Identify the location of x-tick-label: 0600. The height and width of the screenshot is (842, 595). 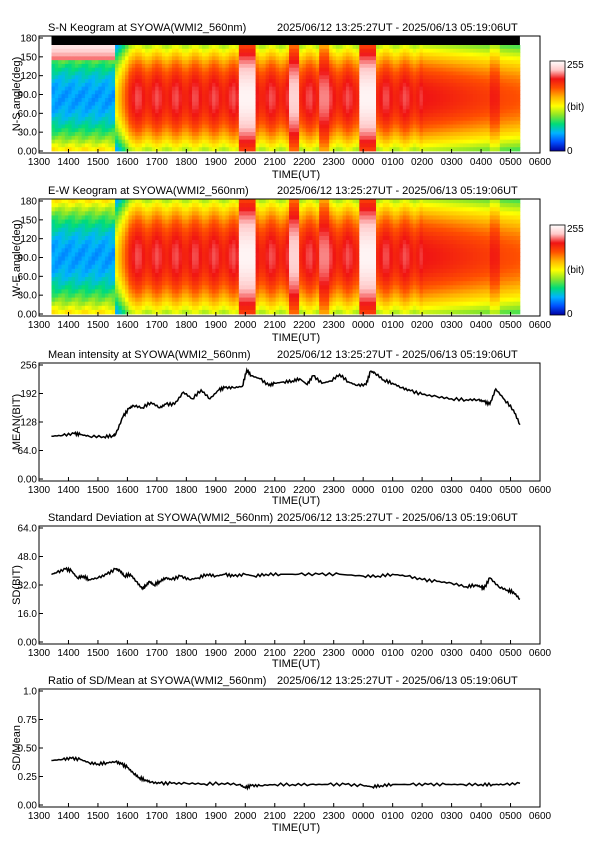
(540, 162).